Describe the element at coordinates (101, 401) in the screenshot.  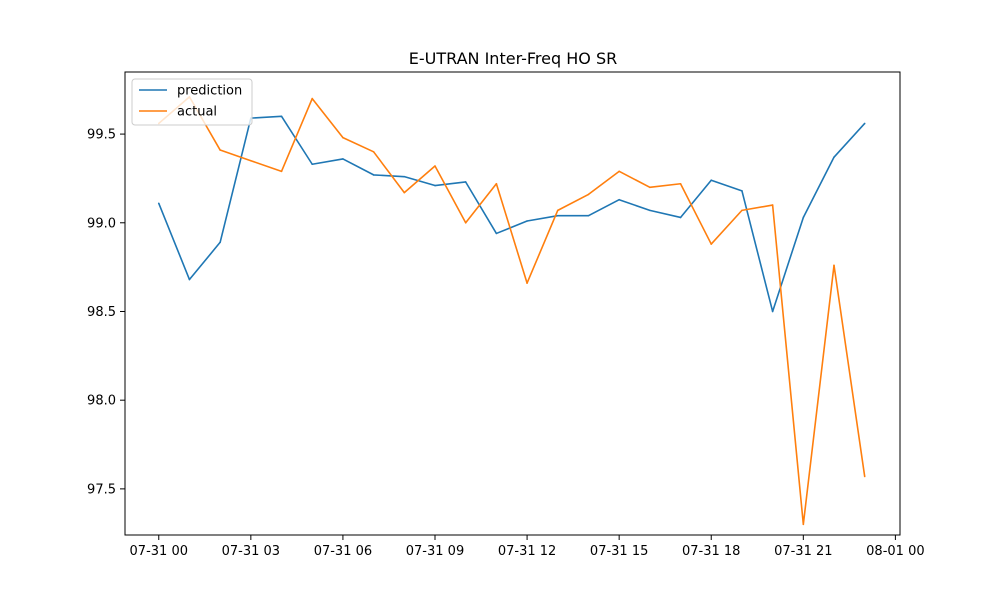
I see `y-tick-label: 98.0` at that location.